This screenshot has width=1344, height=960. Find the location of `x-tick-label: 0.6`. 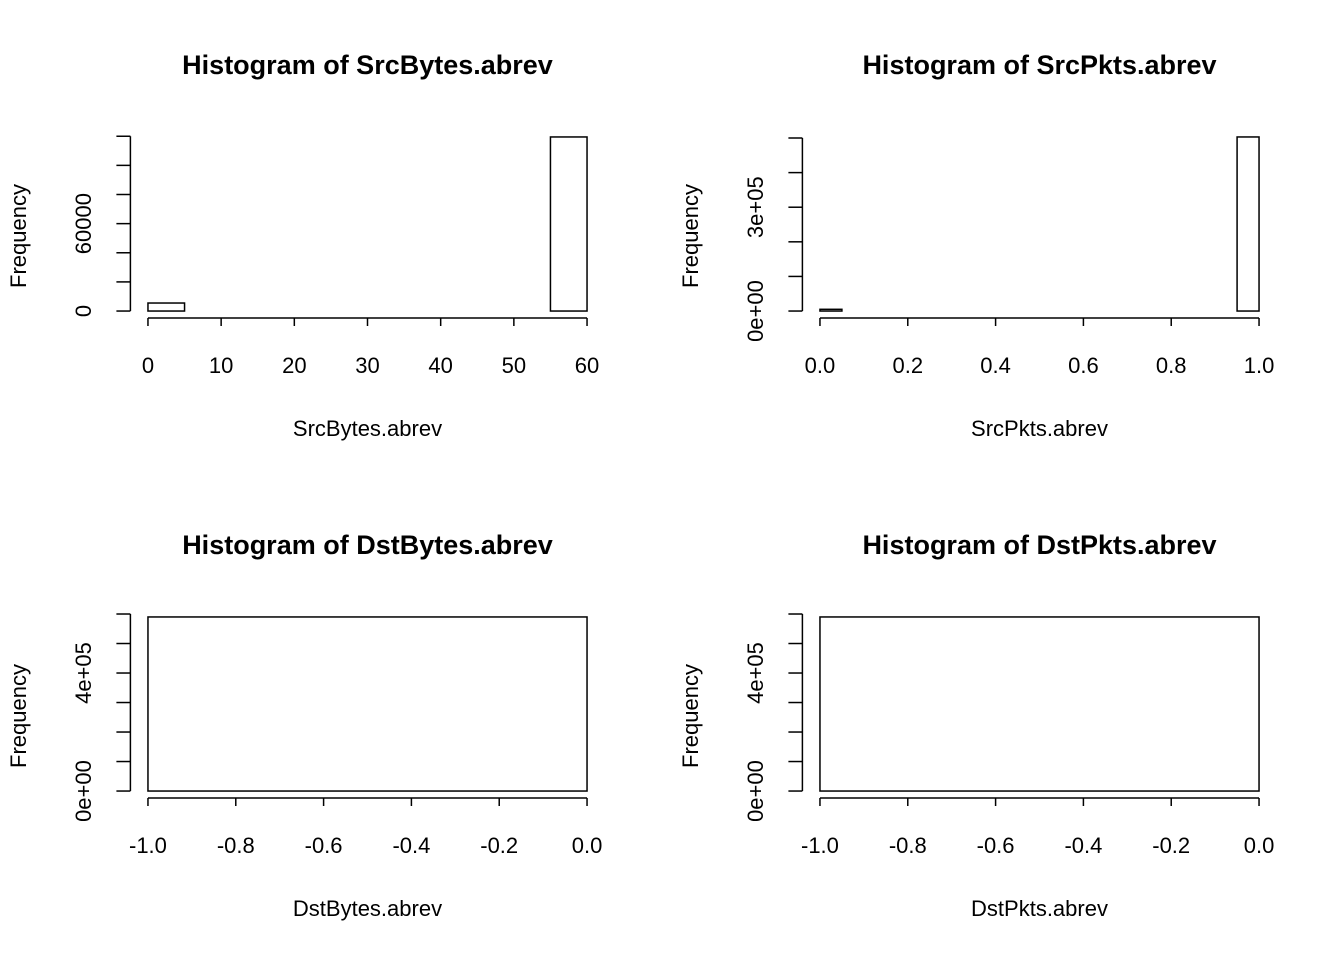

x-tick-label: 0.6 is located at coordinates (1083, 365).